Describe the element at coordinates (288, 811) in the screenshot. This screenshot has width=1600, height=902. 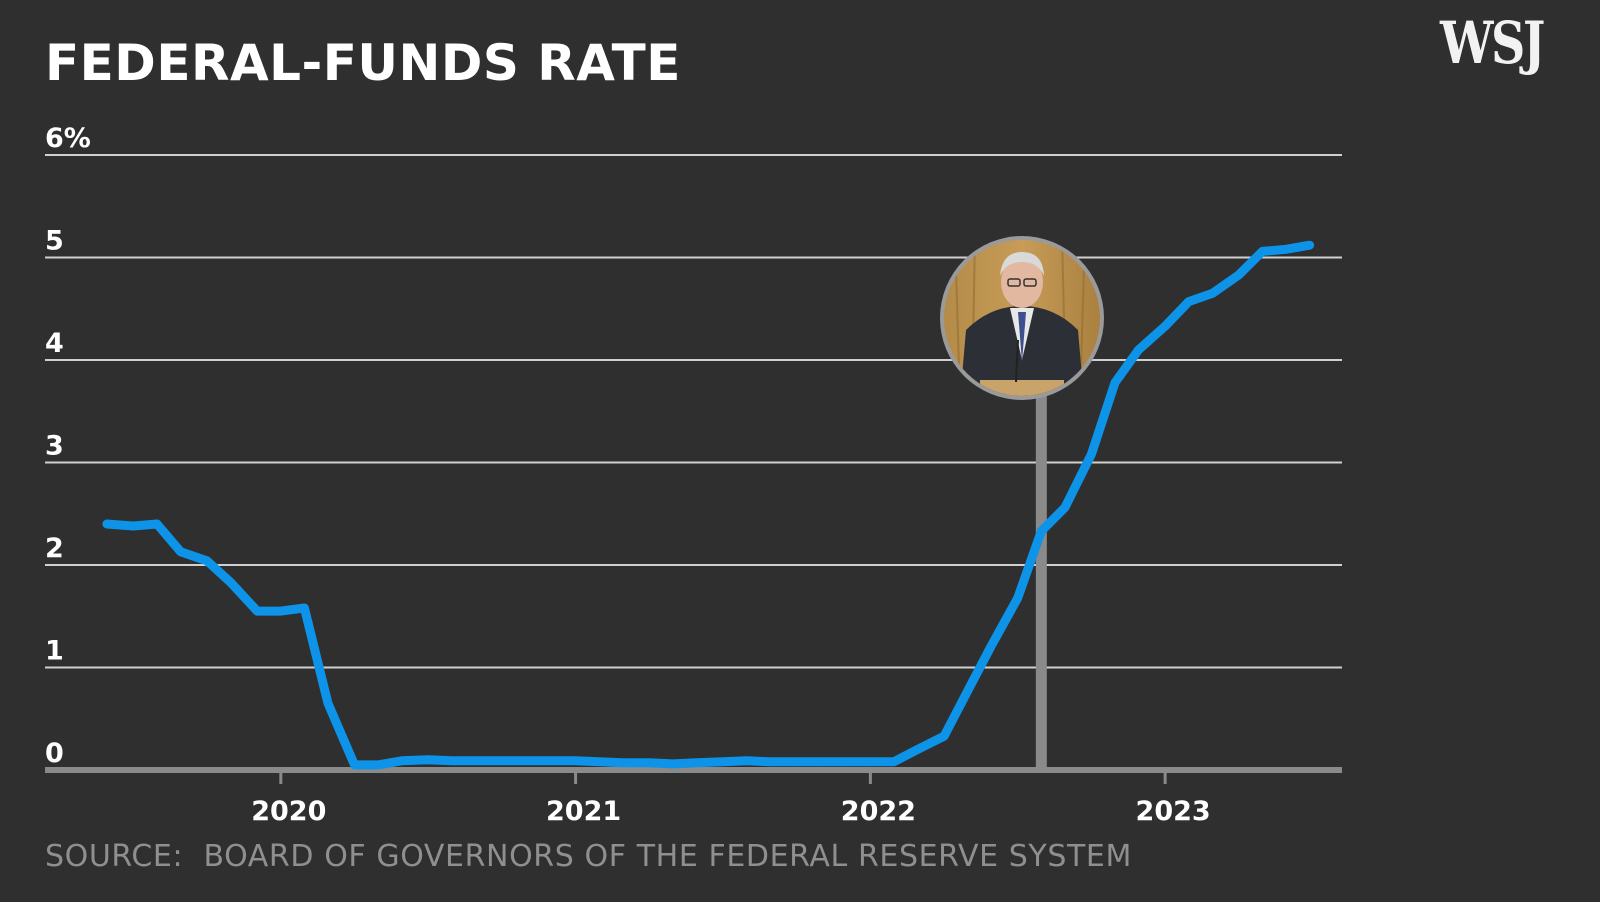
I see `x-tick-label: 2020` at that location.